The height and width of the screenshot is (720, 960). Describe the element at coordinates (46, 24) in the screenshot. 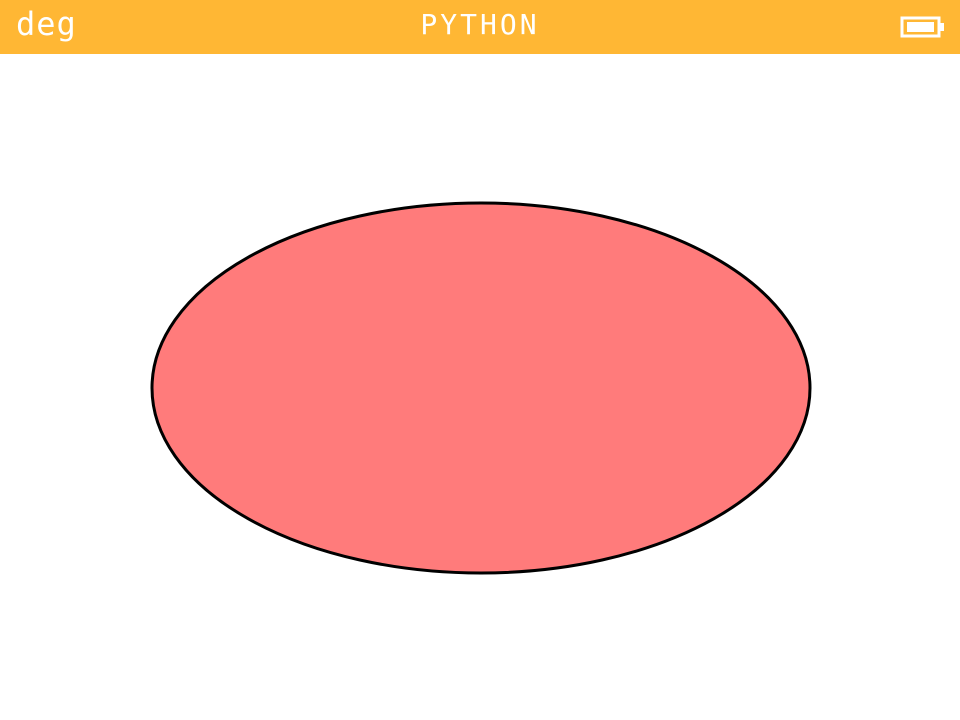

I see `angle-unit-indicator: deg` at that location.